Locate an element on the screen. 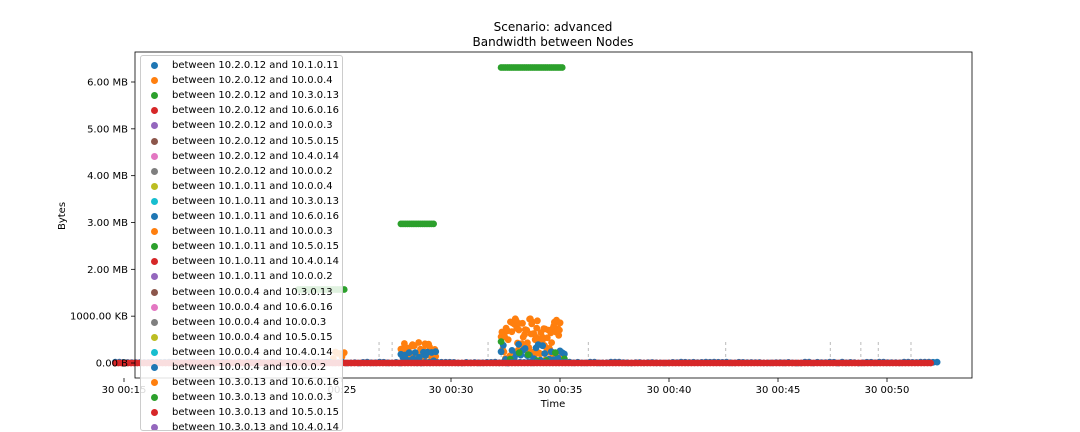  legend-label: between 10.1.0.11 and 10.0.0.4 is located at coordinates (252, 186).